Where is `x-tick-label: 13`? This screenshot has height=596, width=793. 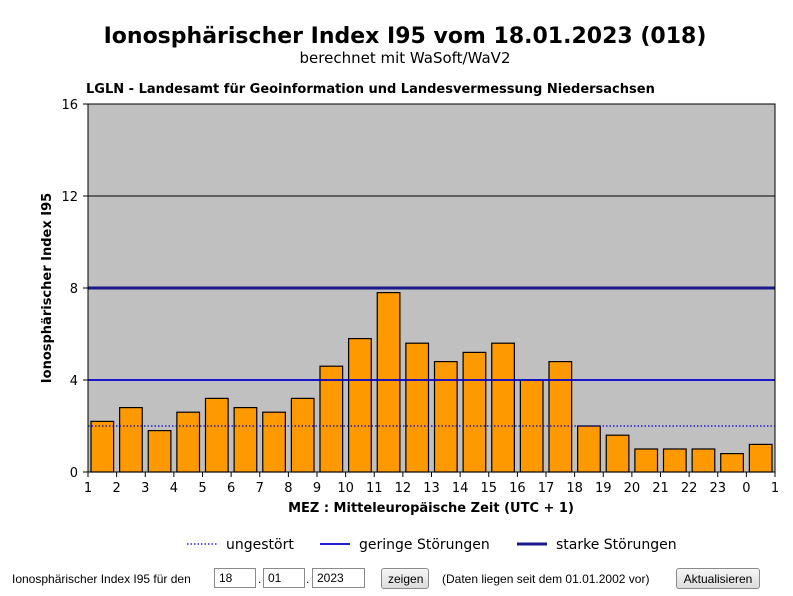 x-tick-label: 13 is located at coordinates (431, 488).